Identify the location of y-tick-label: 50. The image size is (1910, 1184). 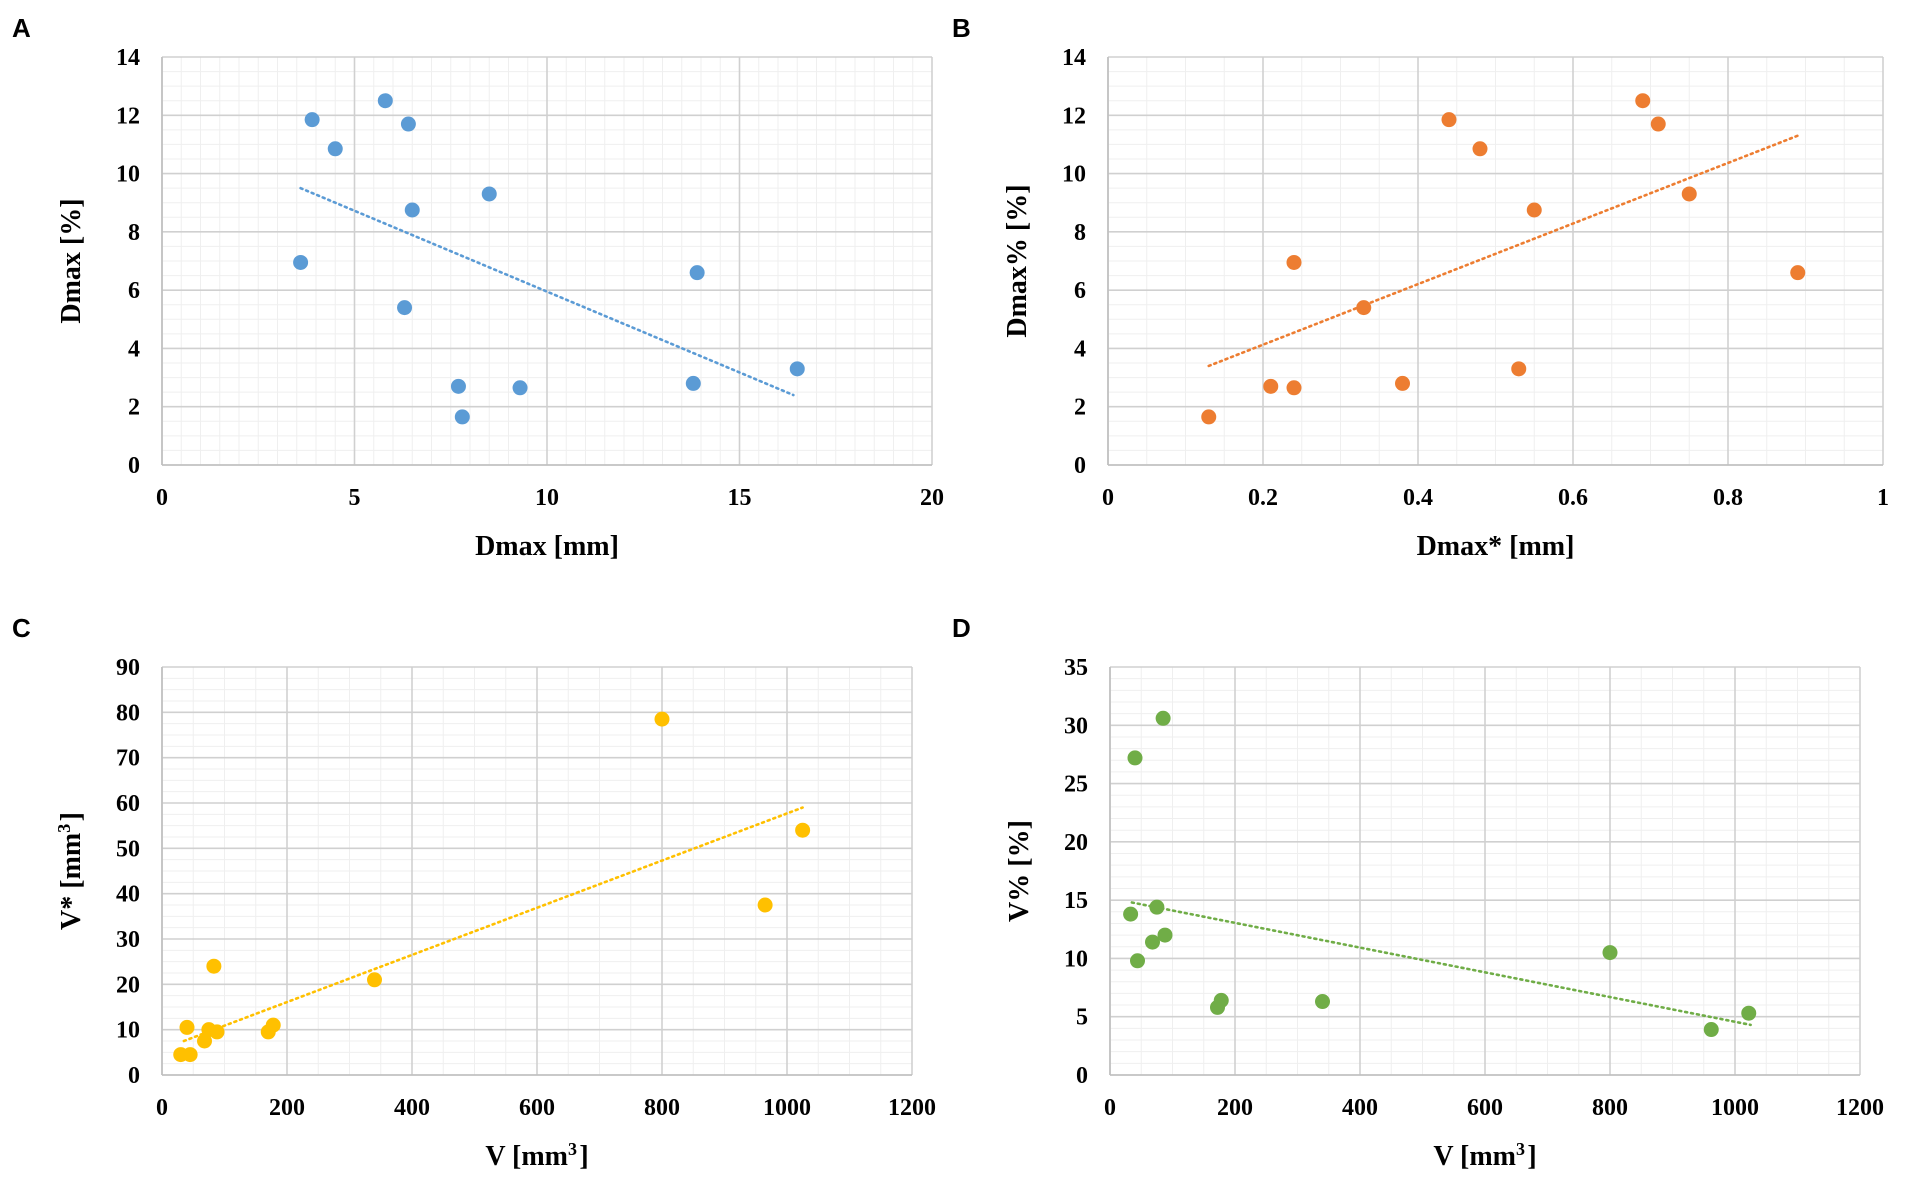
(128, 849).